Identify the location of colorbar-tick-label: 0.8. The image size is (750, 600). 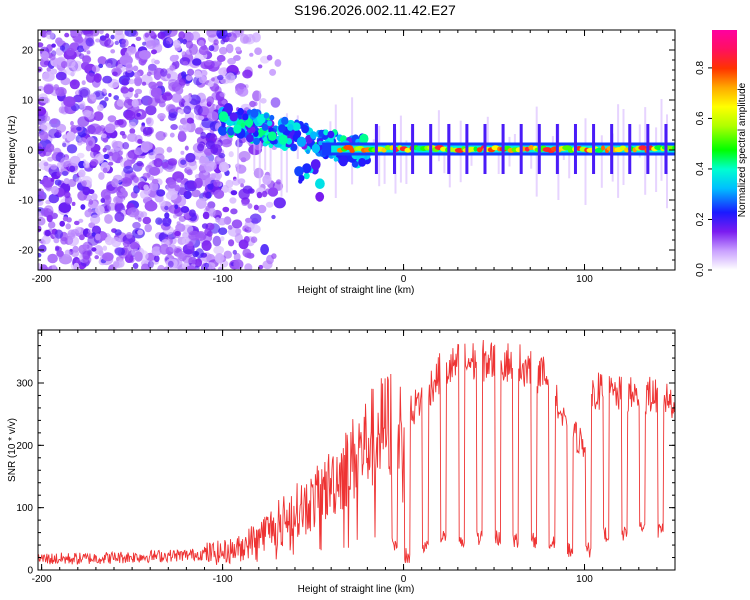
(700, 68).